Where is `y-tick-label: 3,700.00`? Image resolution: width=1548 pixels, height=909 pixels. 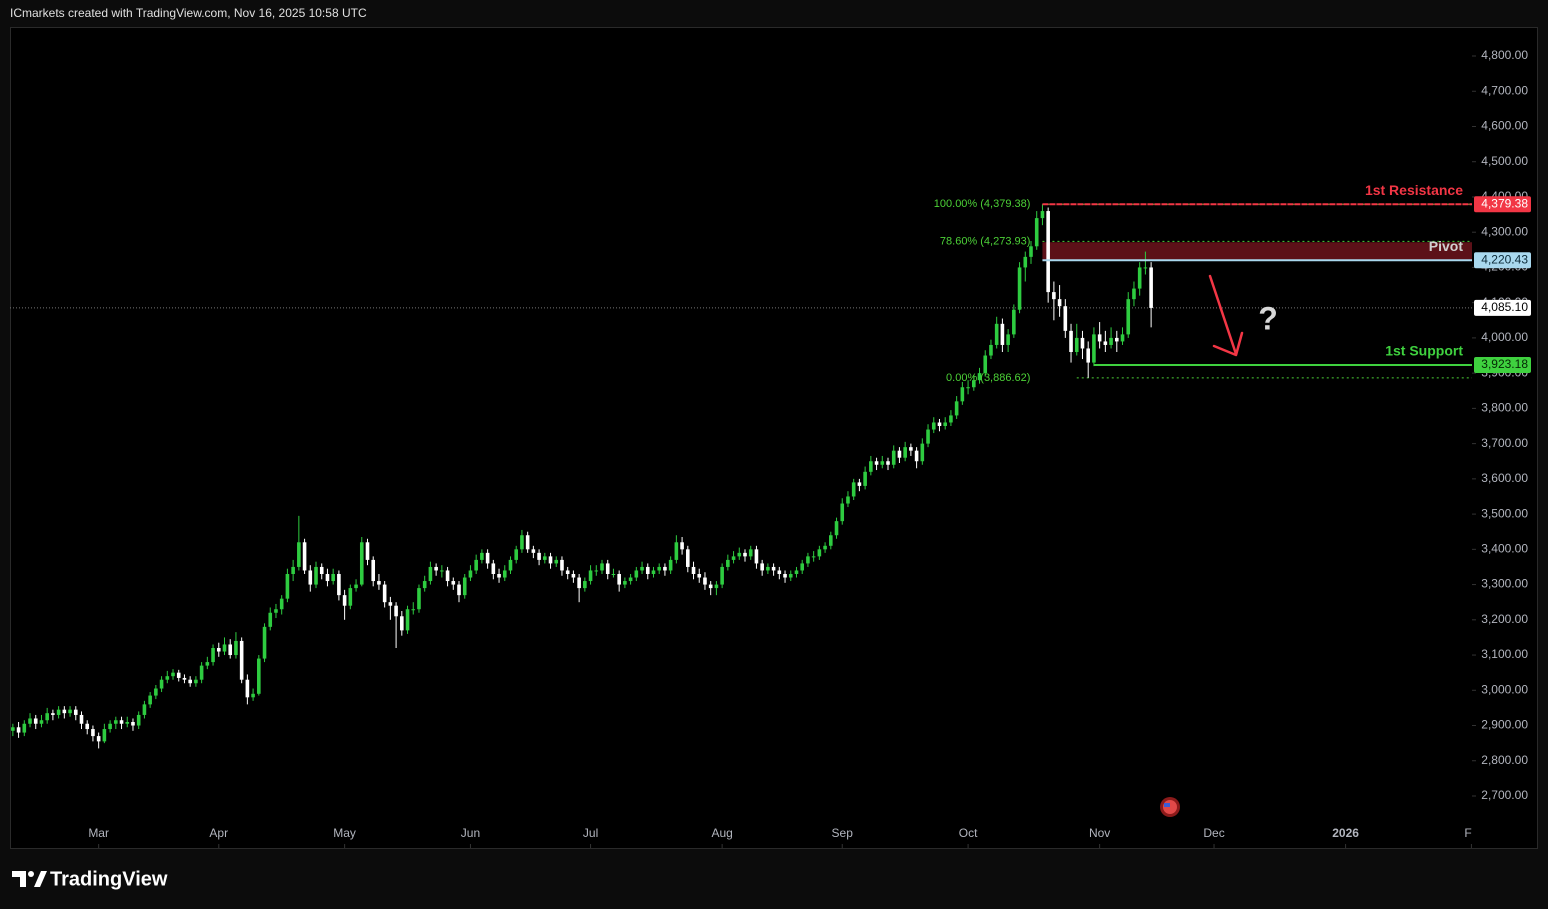 y-tick-label: 3,700.00 is located at coordinates (1504, 443).